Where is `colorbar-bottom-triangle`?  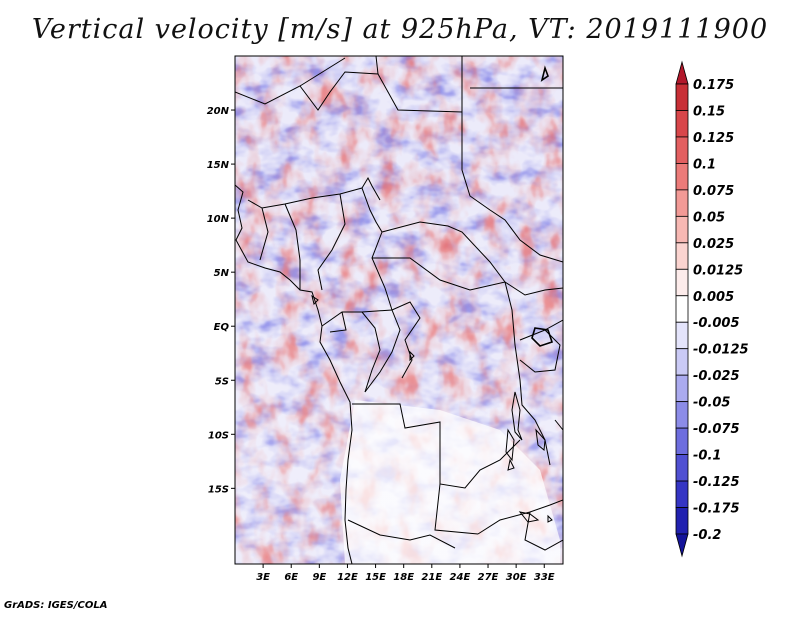 colorbar-bottom-triangle is located at coordinates (682, 545).